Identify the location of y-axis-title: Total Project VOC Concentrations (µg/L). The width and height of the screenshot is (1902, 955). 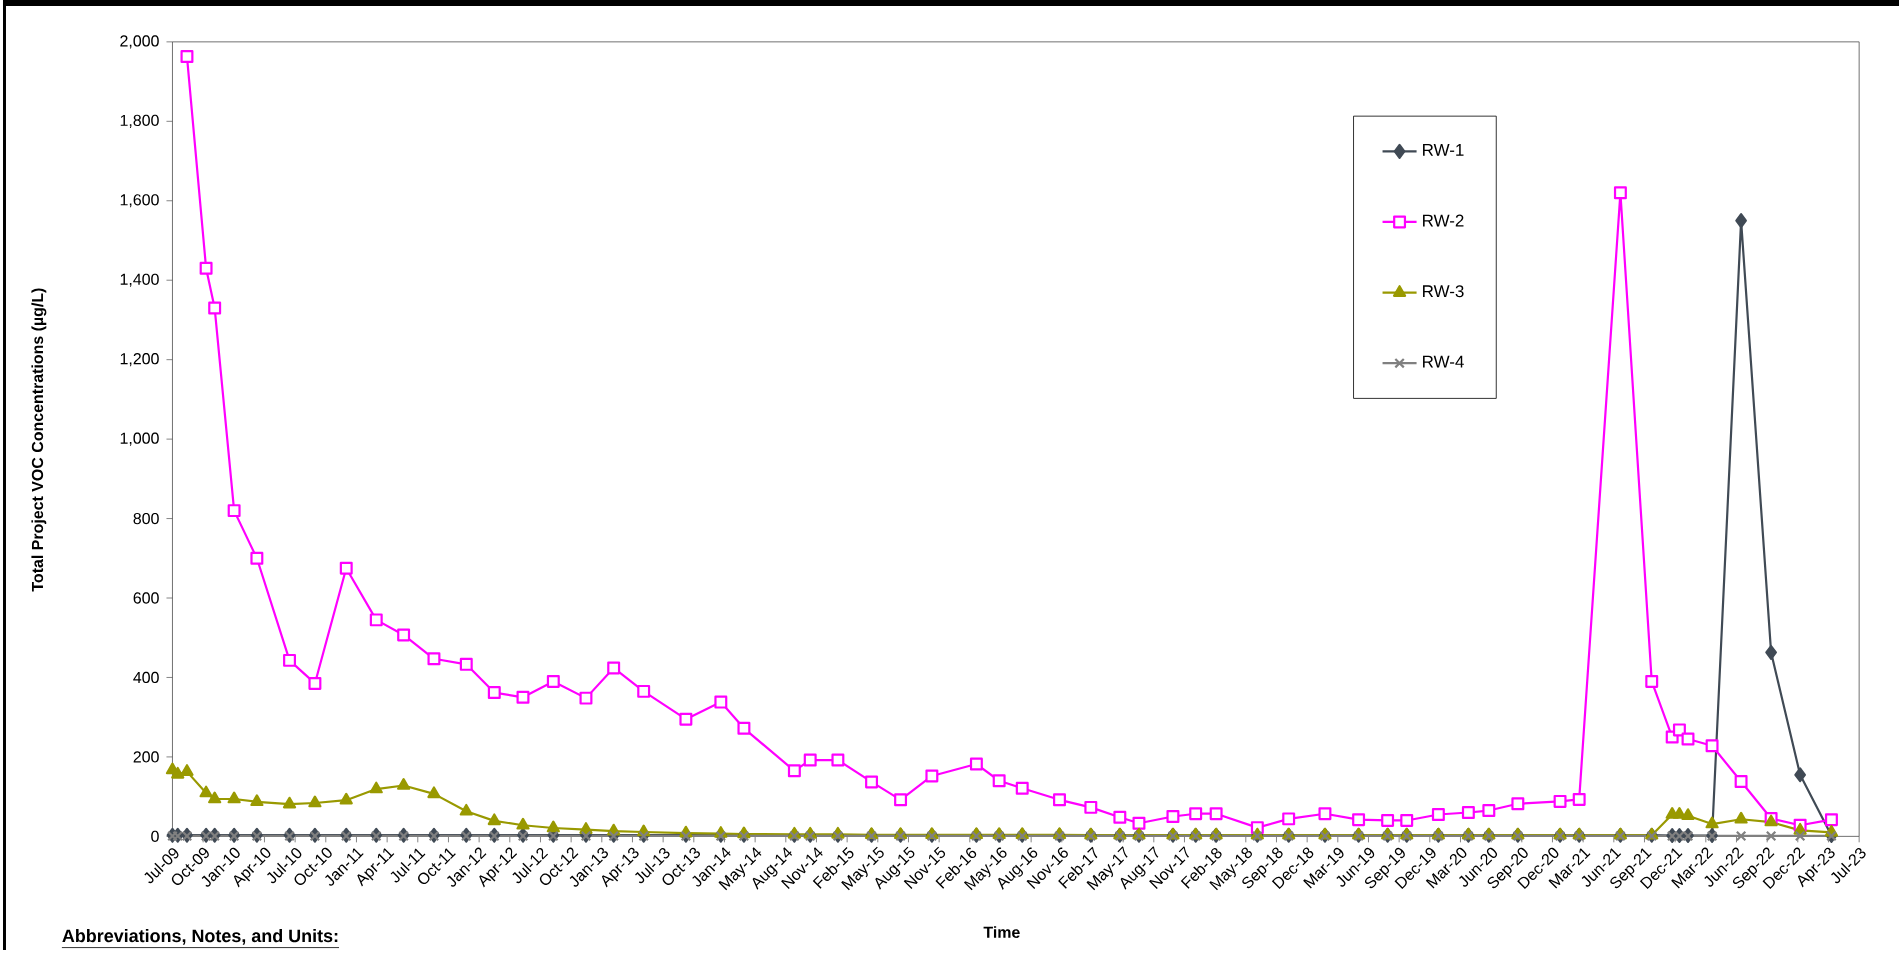
(39, 440).